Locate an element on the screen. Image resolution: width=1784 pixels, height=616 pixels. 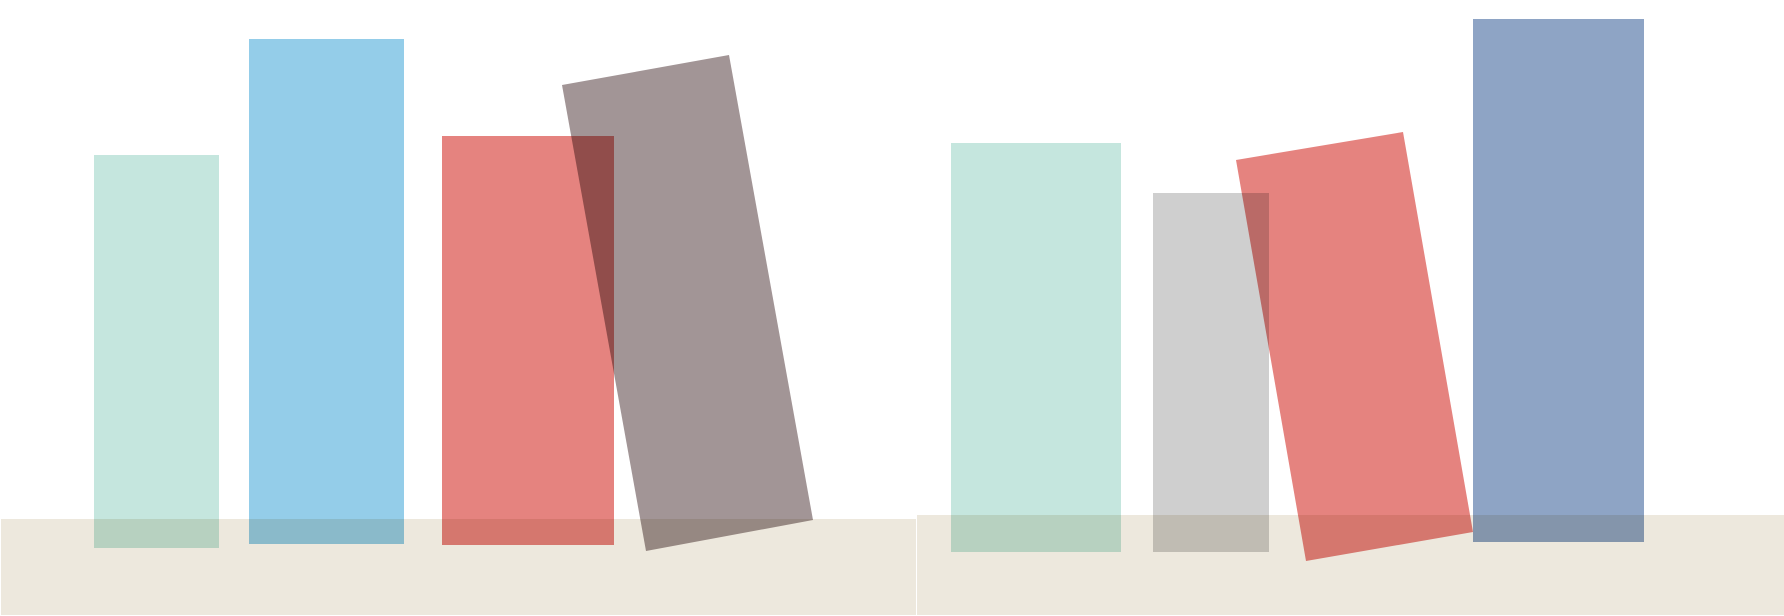
coral-block is located at coordinates (1354, 346).